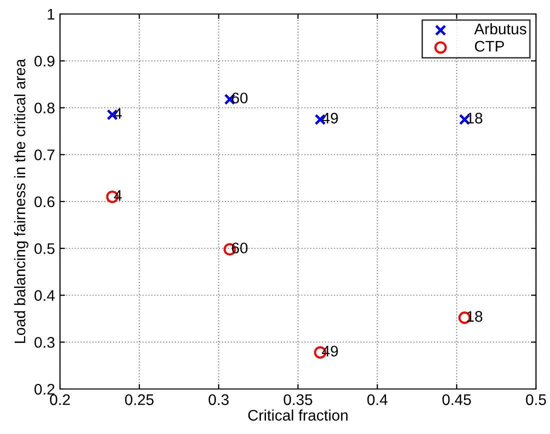 The height and width of the screenshot is (434, 550). Describe the element at coordinates (218, 400) in the screenshot. I see `x-tick-label: 0.3` at that location.